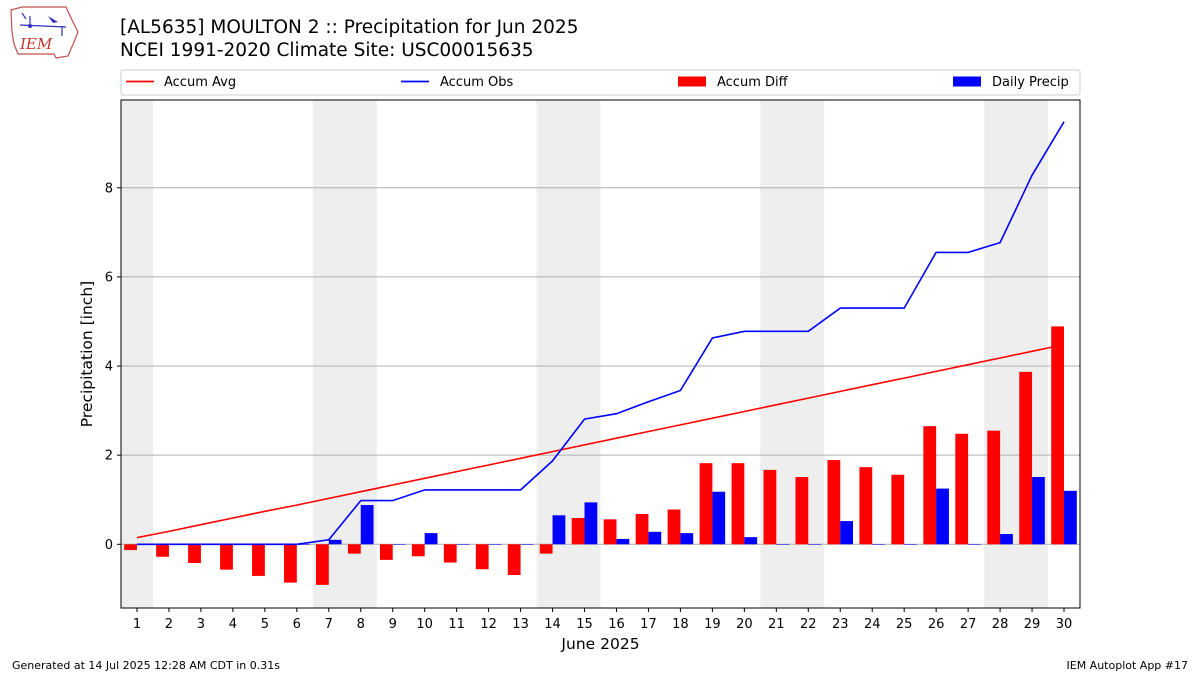 The height and width of the screenshot is (675, 1200). Describe the element at coordinates (1030, 82) in the screenshot. I see `legend-label: Daily Precip` at that location.